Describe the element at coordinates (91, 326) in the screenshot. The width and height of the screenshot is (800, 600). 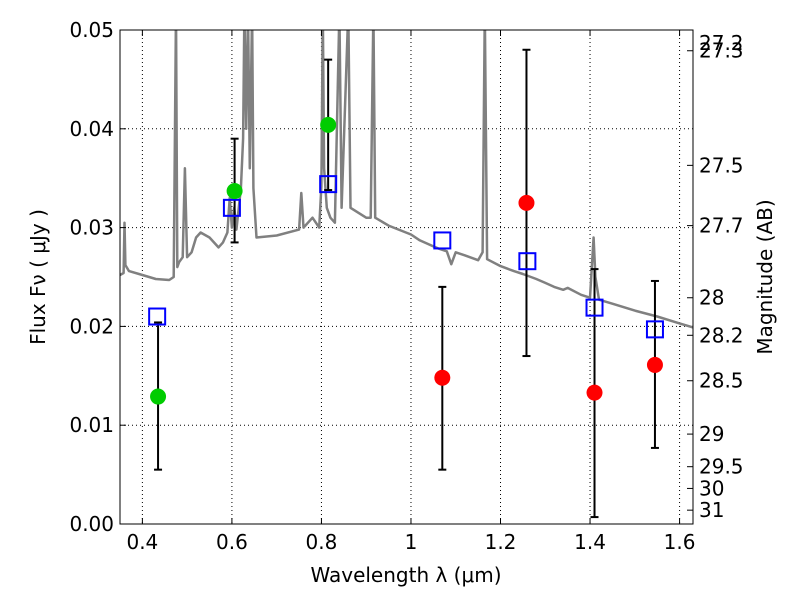
I see `y-tick-label: 0.02` at that location.